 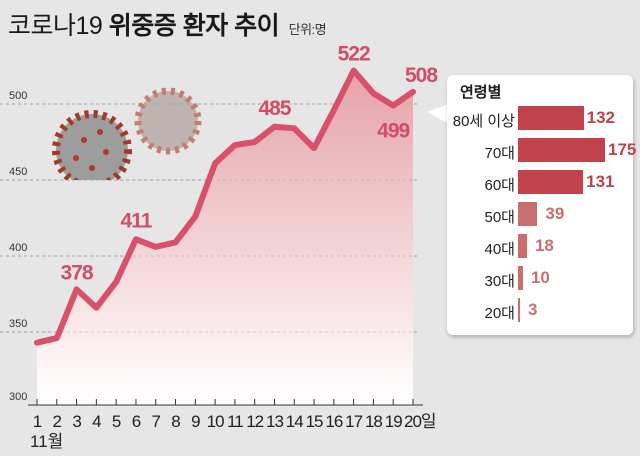 What do you see at coordinates (353, 421) in the screenshot?
I see `x-tick-label: 17` at bounding box center [353, 421].